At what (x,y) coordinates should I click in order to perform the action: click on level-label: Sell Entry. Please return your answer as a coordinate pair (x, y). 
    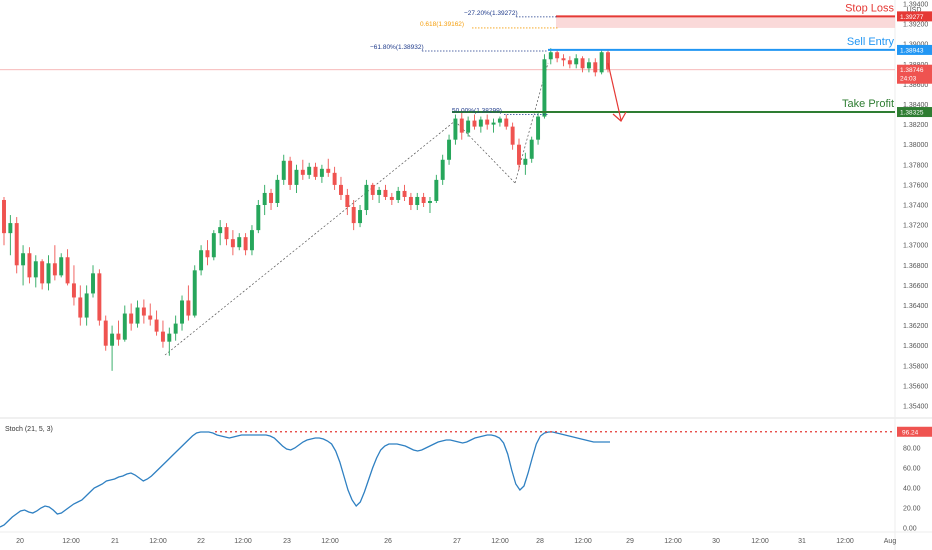
    Looking at the image, I should click on (871, 42).